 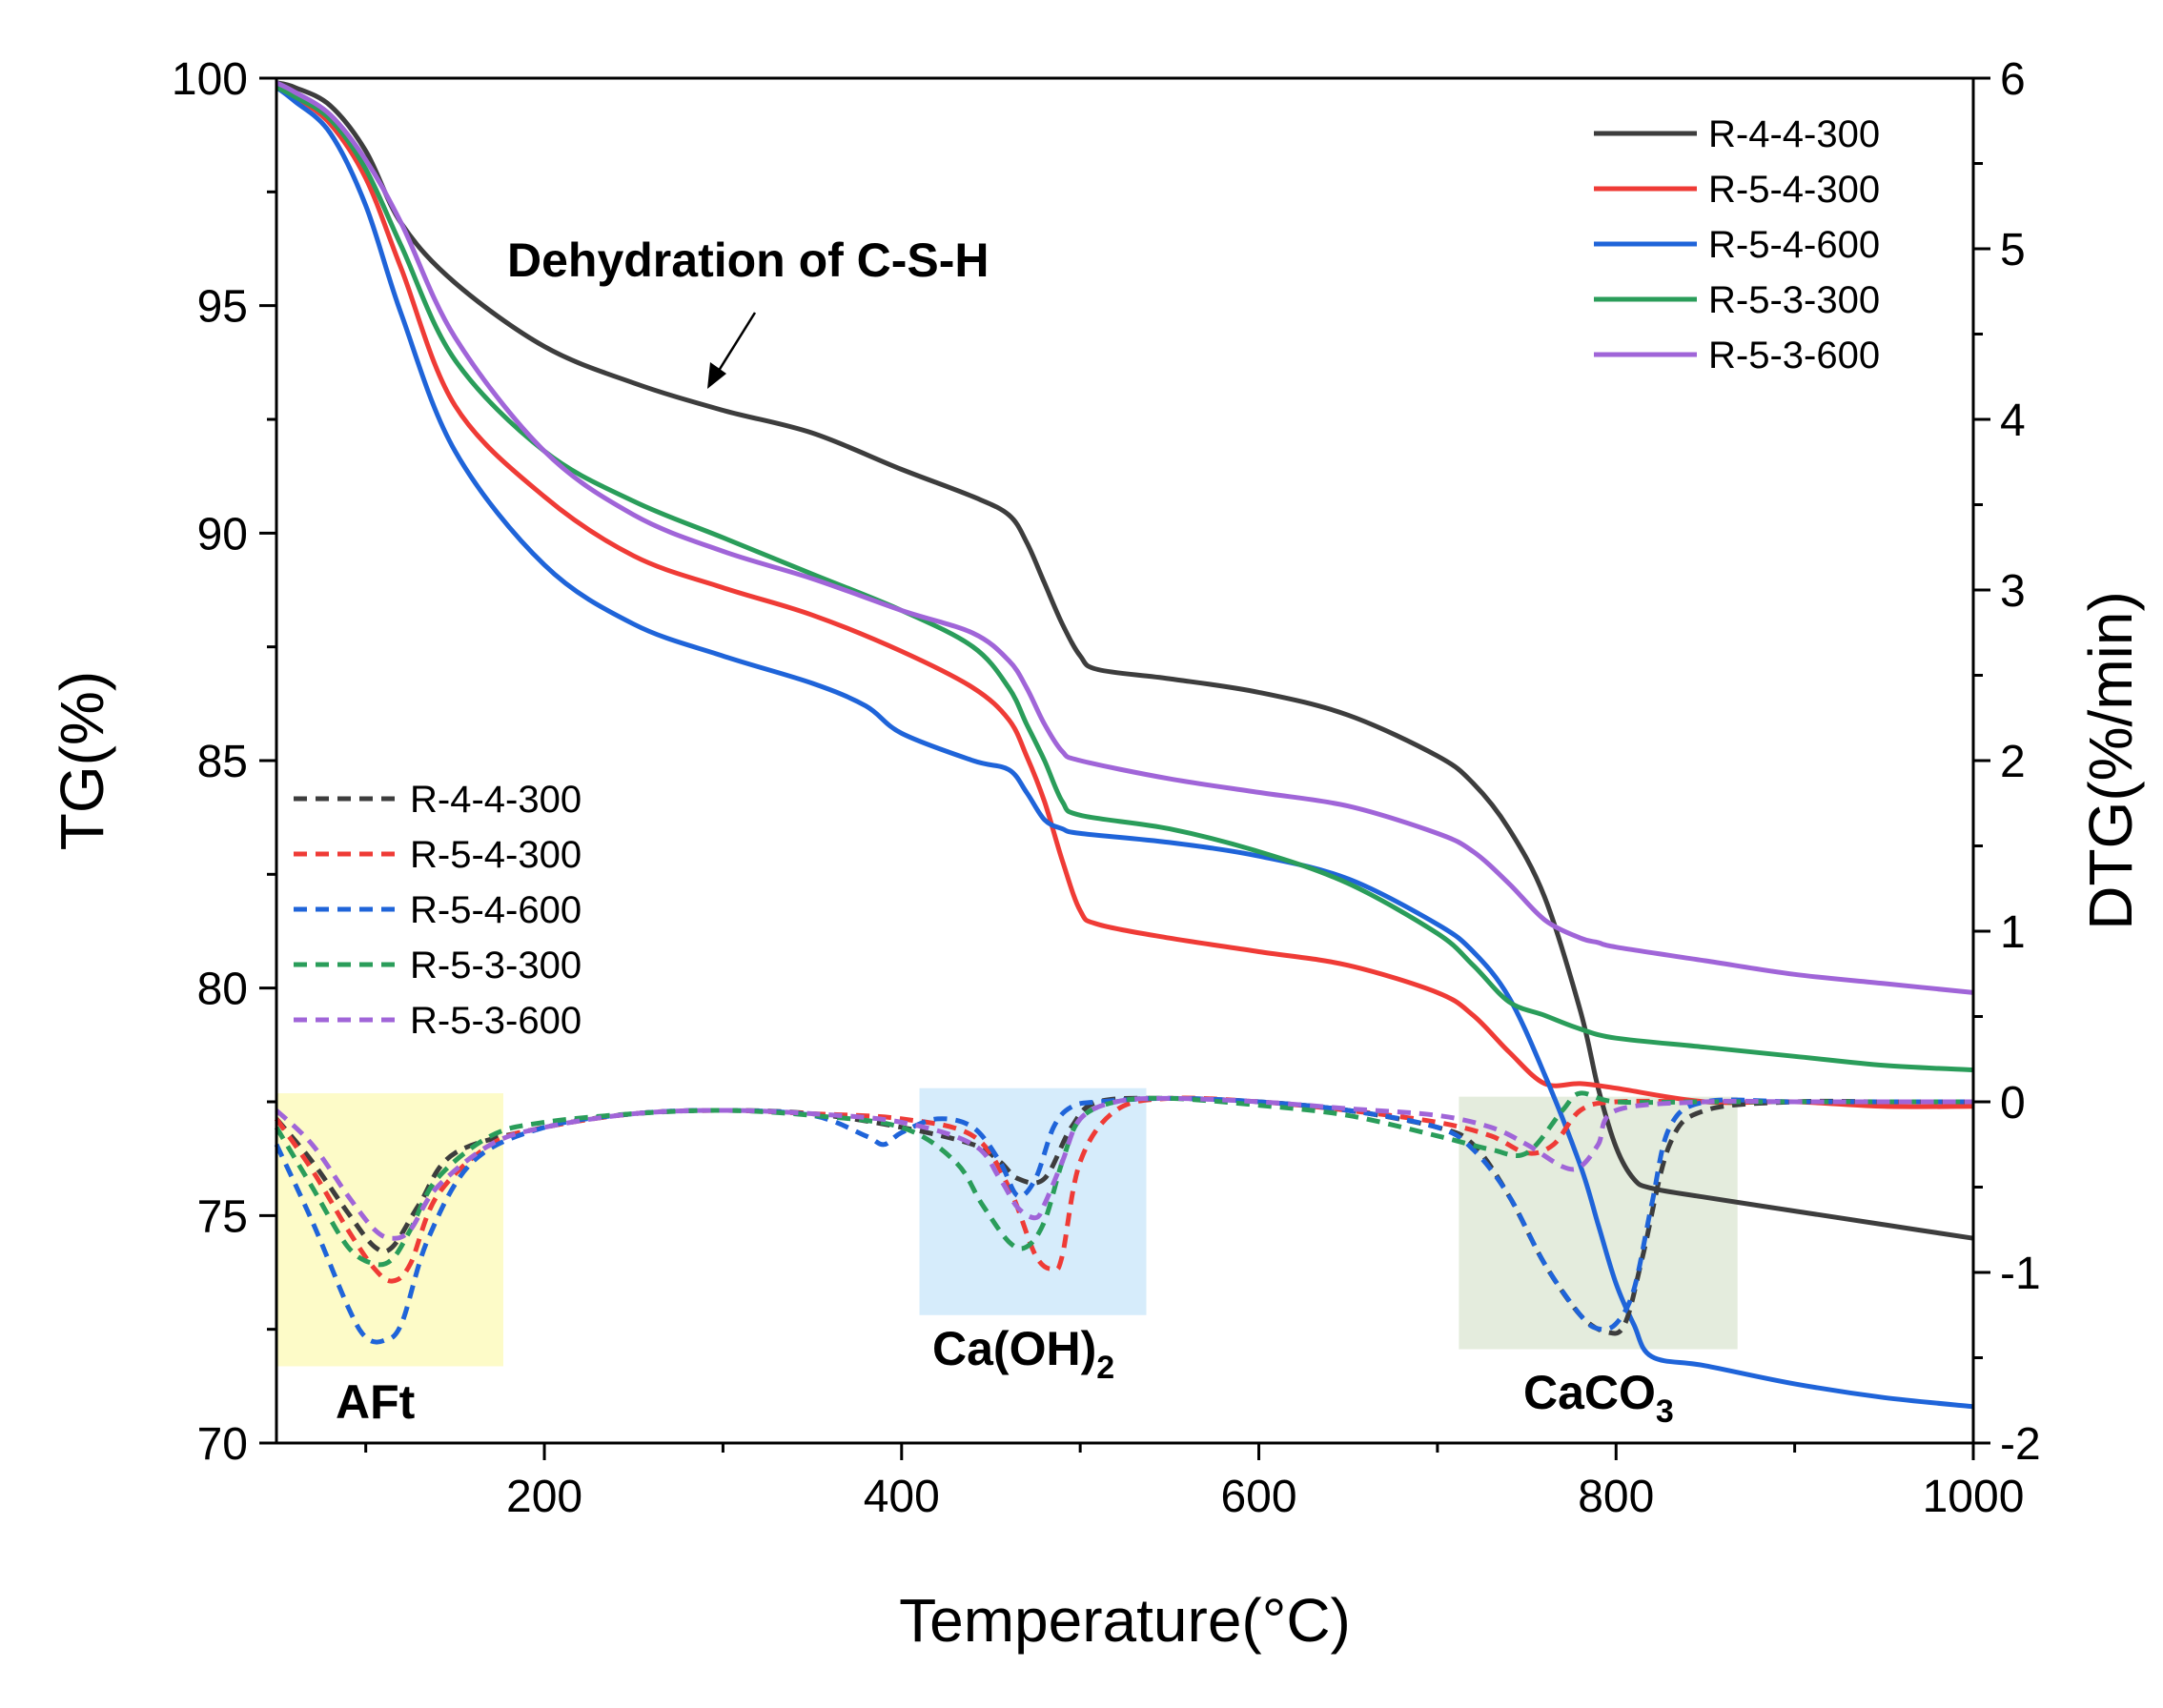 What do you see at coordinates (2013, 592) in the screenshot?
I see `y-right-tick-label-3: 3` at bounding box center [2013, 592].